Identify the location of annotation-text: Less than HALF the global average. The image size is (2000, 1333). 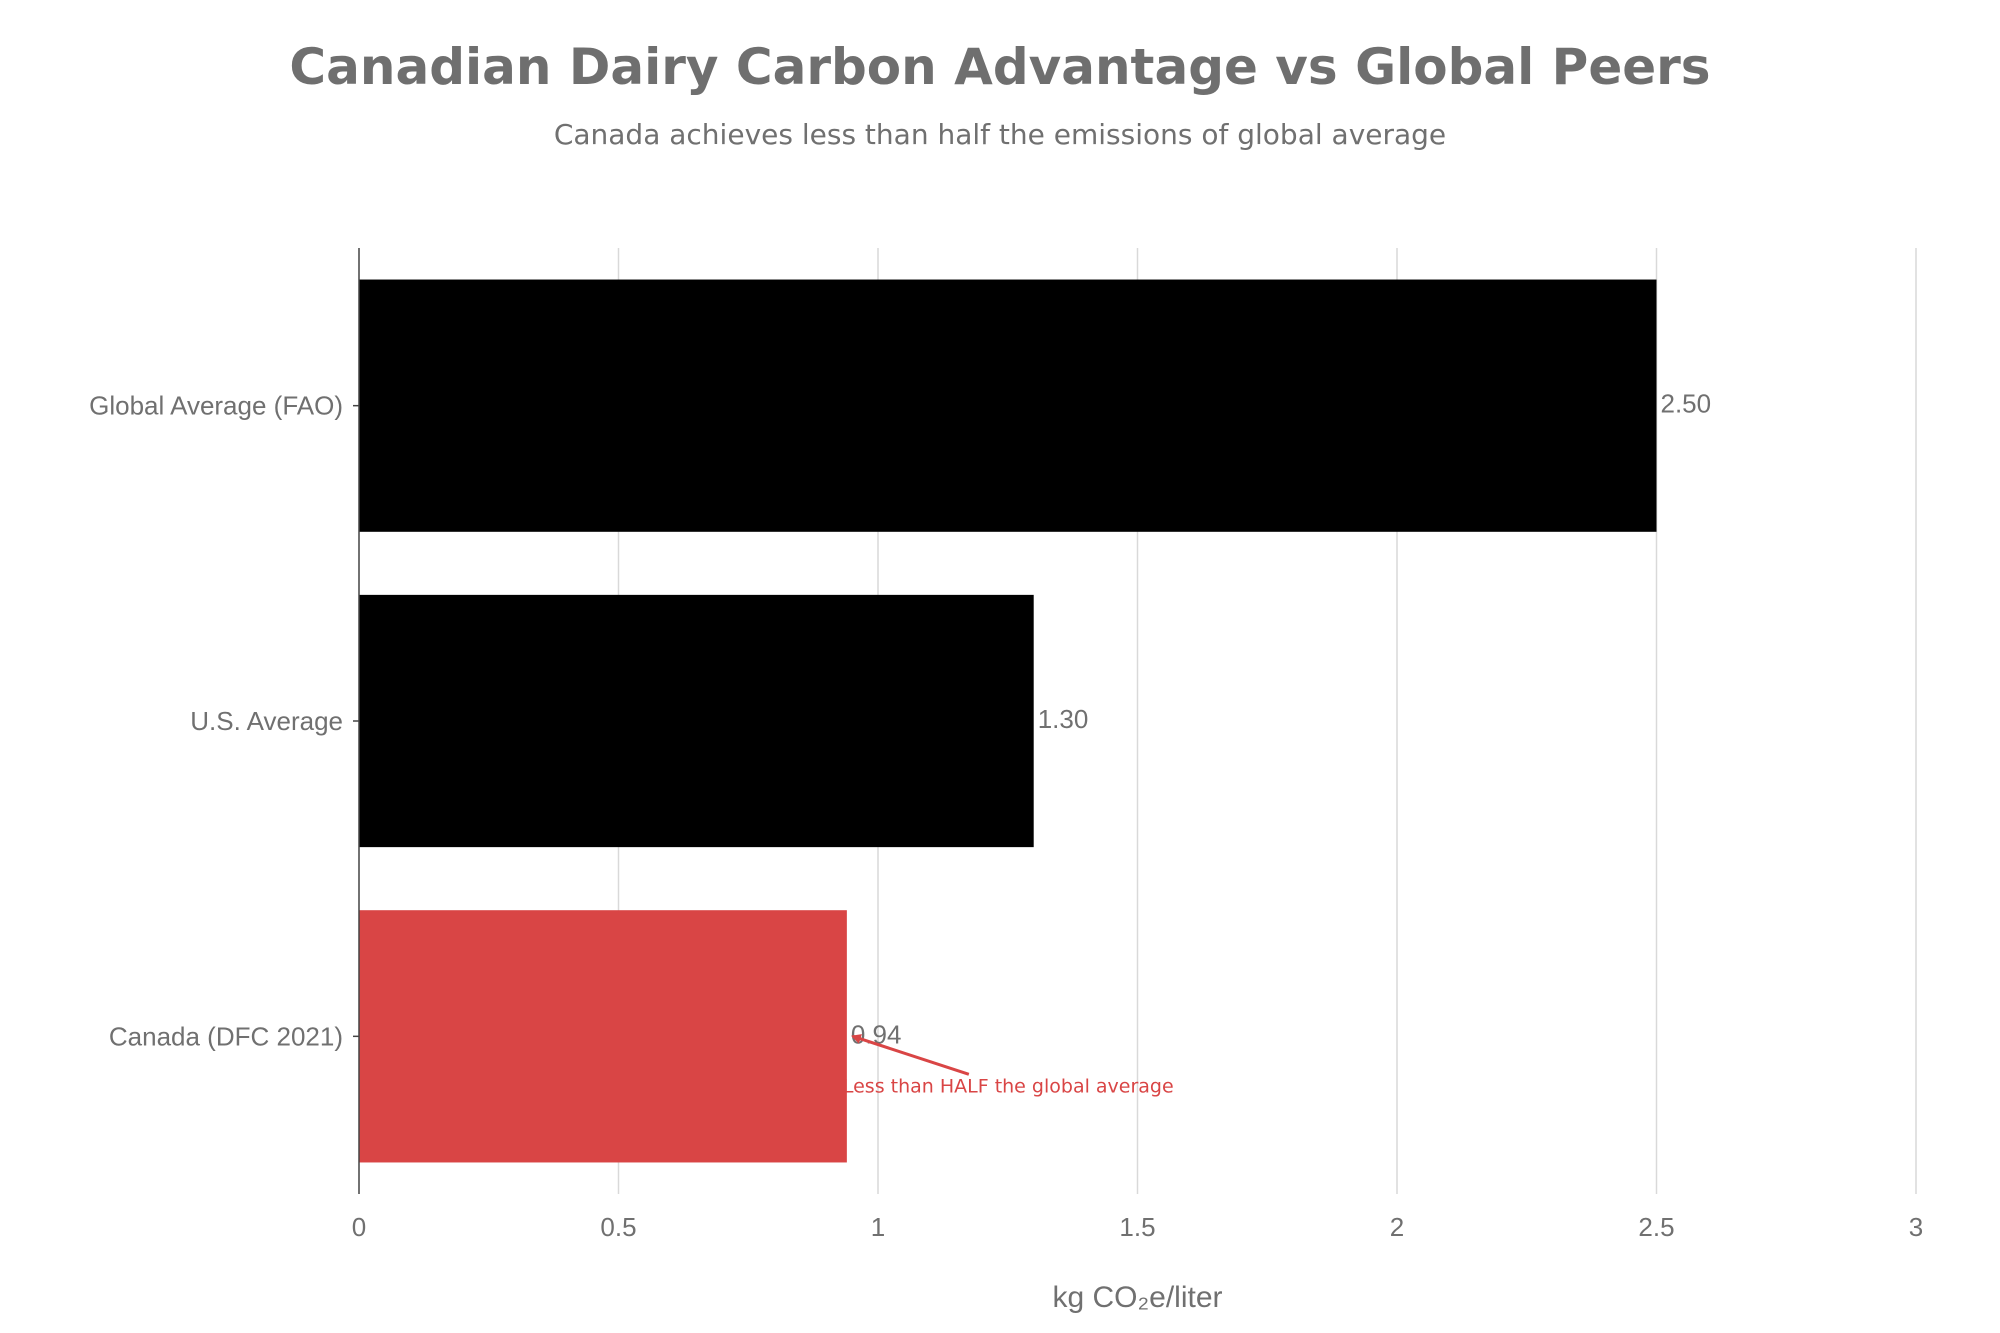
(1008, 1086).